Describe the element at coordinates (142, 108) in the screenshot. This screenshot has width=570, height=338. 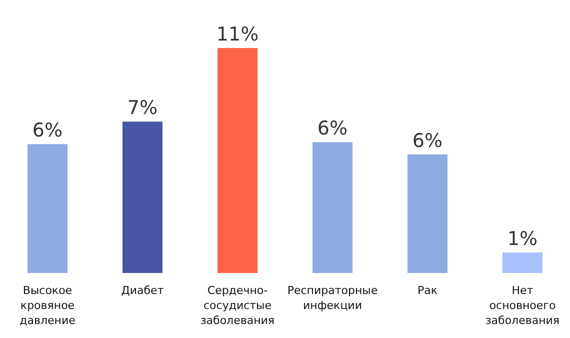
I see `data-label: 7%` at that location.